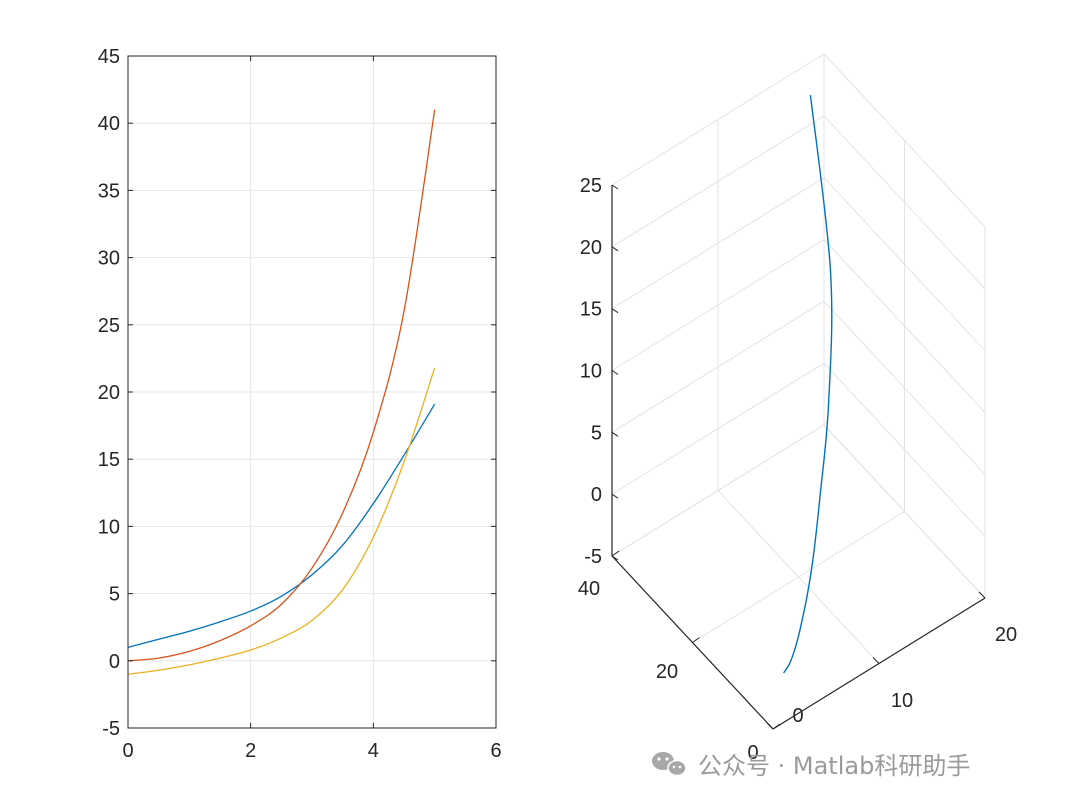 This screenshot has width=1080, height=807. Describe the element at coordinates (109, 259) in the screenshot. I see `y-tick-label: 30` at that location.